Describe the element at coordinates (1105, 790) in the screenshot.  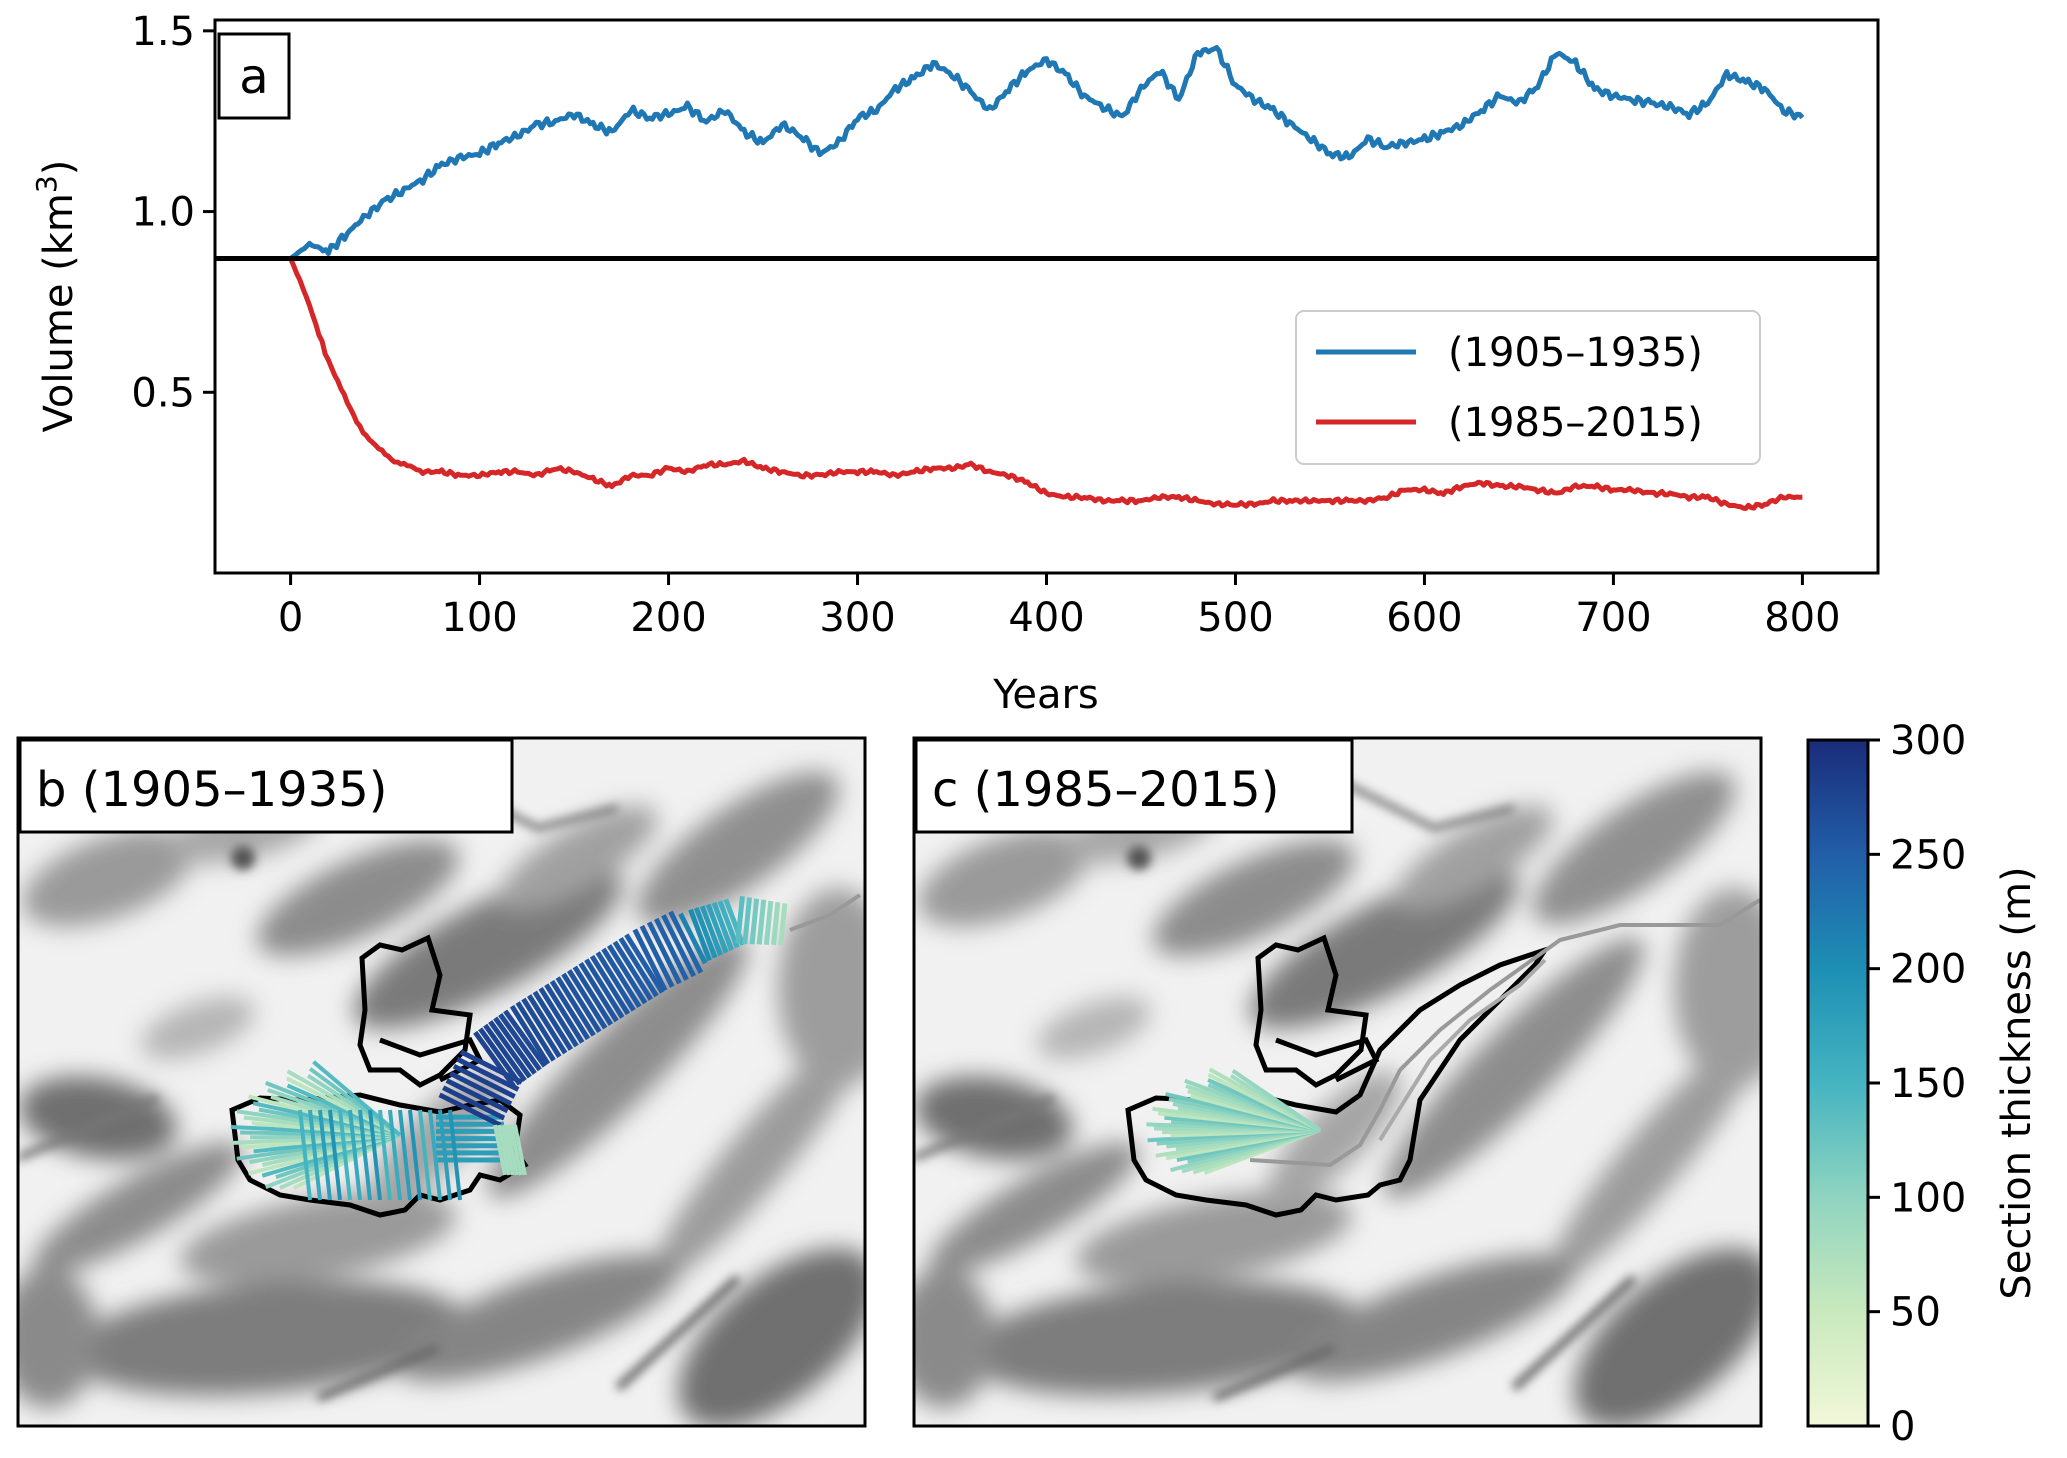
I see `panel-c-label: c (1985–2015)` at that location.